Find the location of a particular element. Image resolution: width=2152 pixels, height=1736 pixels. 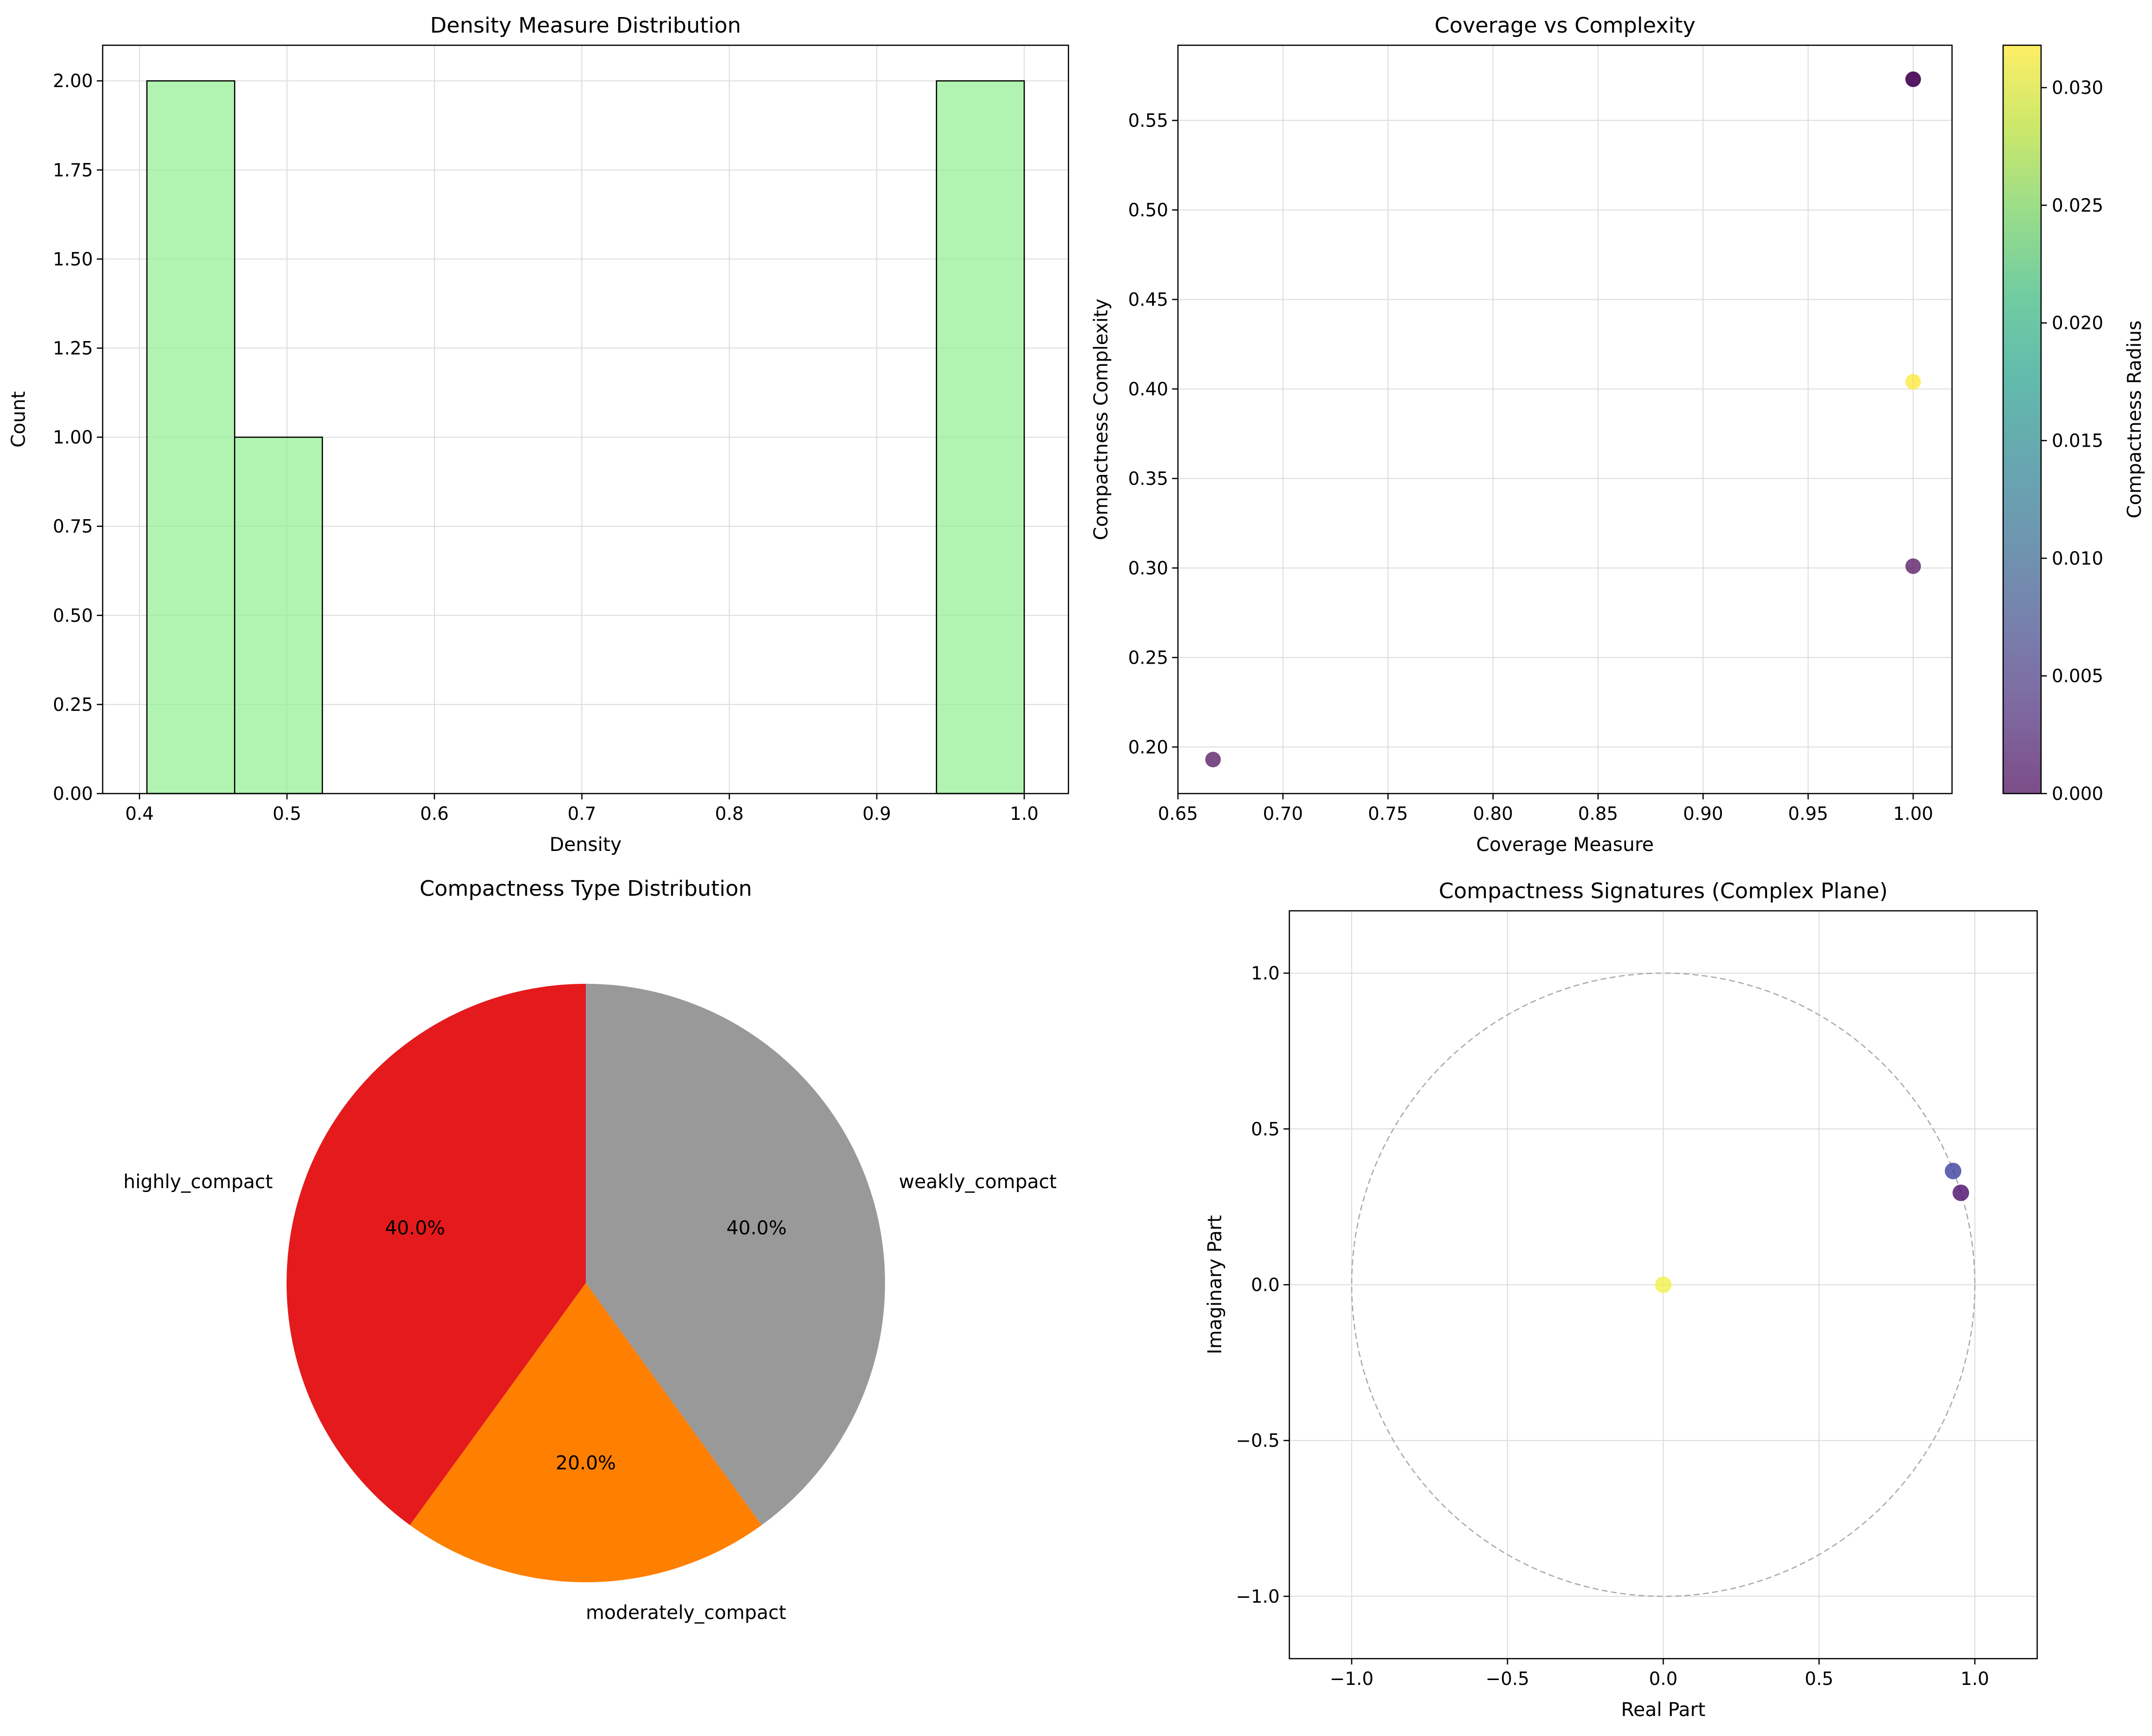

colorbar is located at coordinates (2022, 420).